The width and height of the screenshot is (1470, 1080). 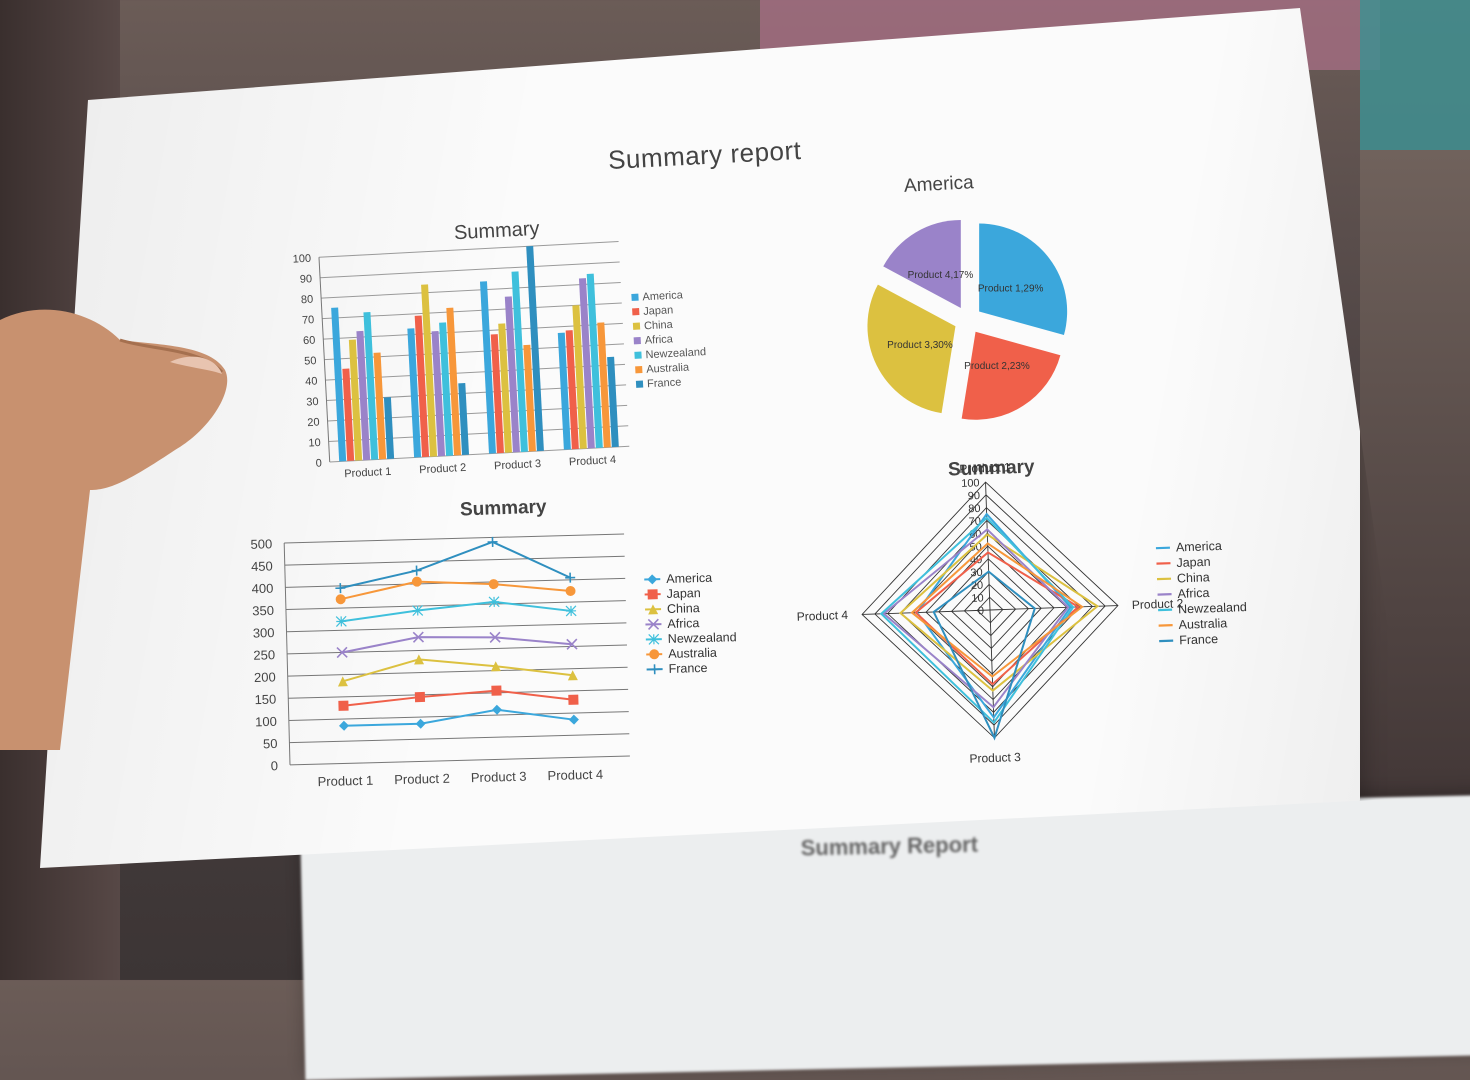 What do you see at coordinates (1193, 593) in the screenshot?
I see `radar-legend-label: Africa` at bounding box center [1193, 593].